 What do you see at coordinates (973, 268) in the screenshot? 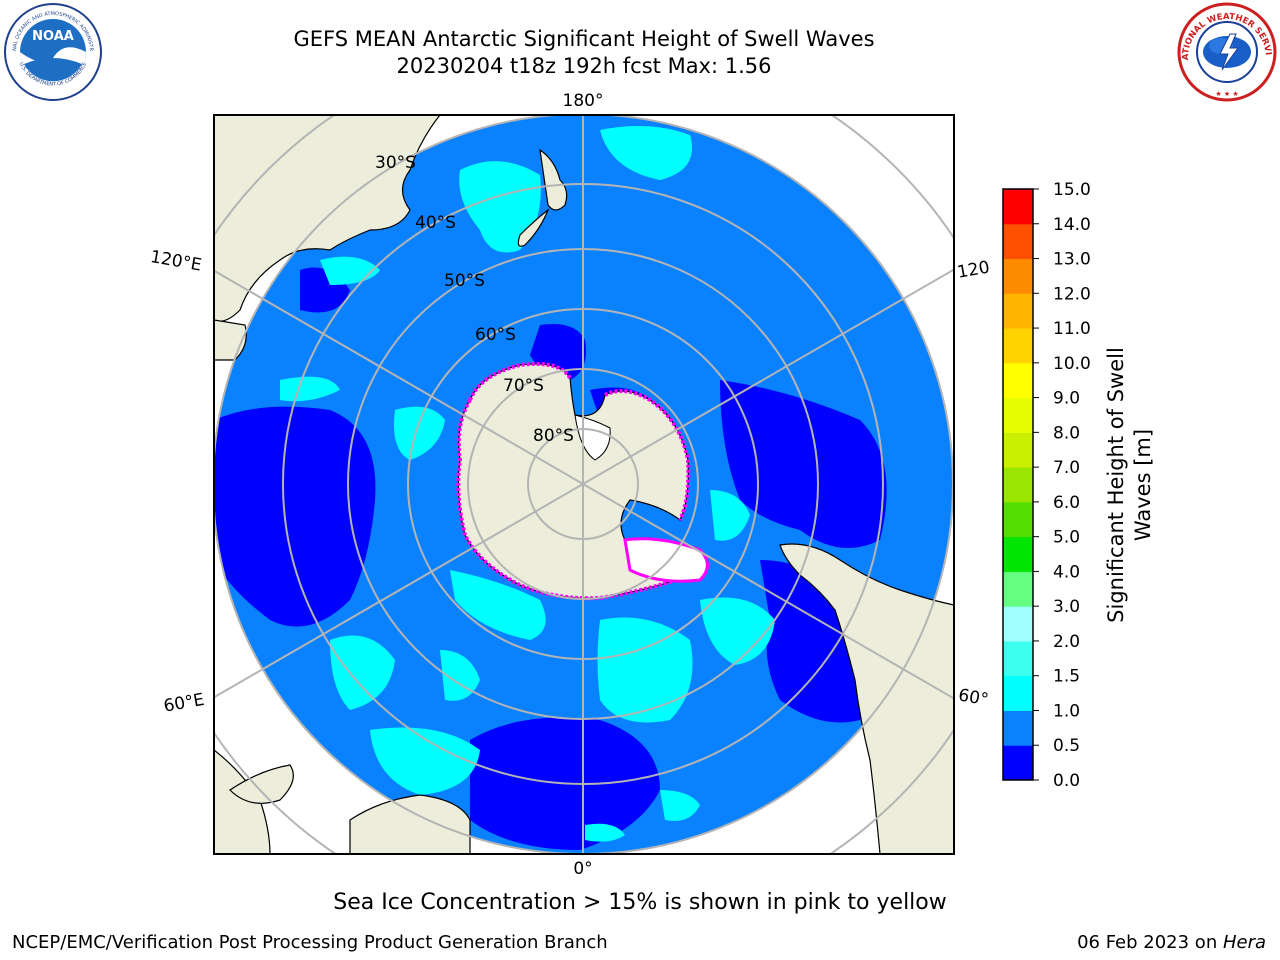
I see `lon-label-120w: 120°W` at bounding box center [973, 268].